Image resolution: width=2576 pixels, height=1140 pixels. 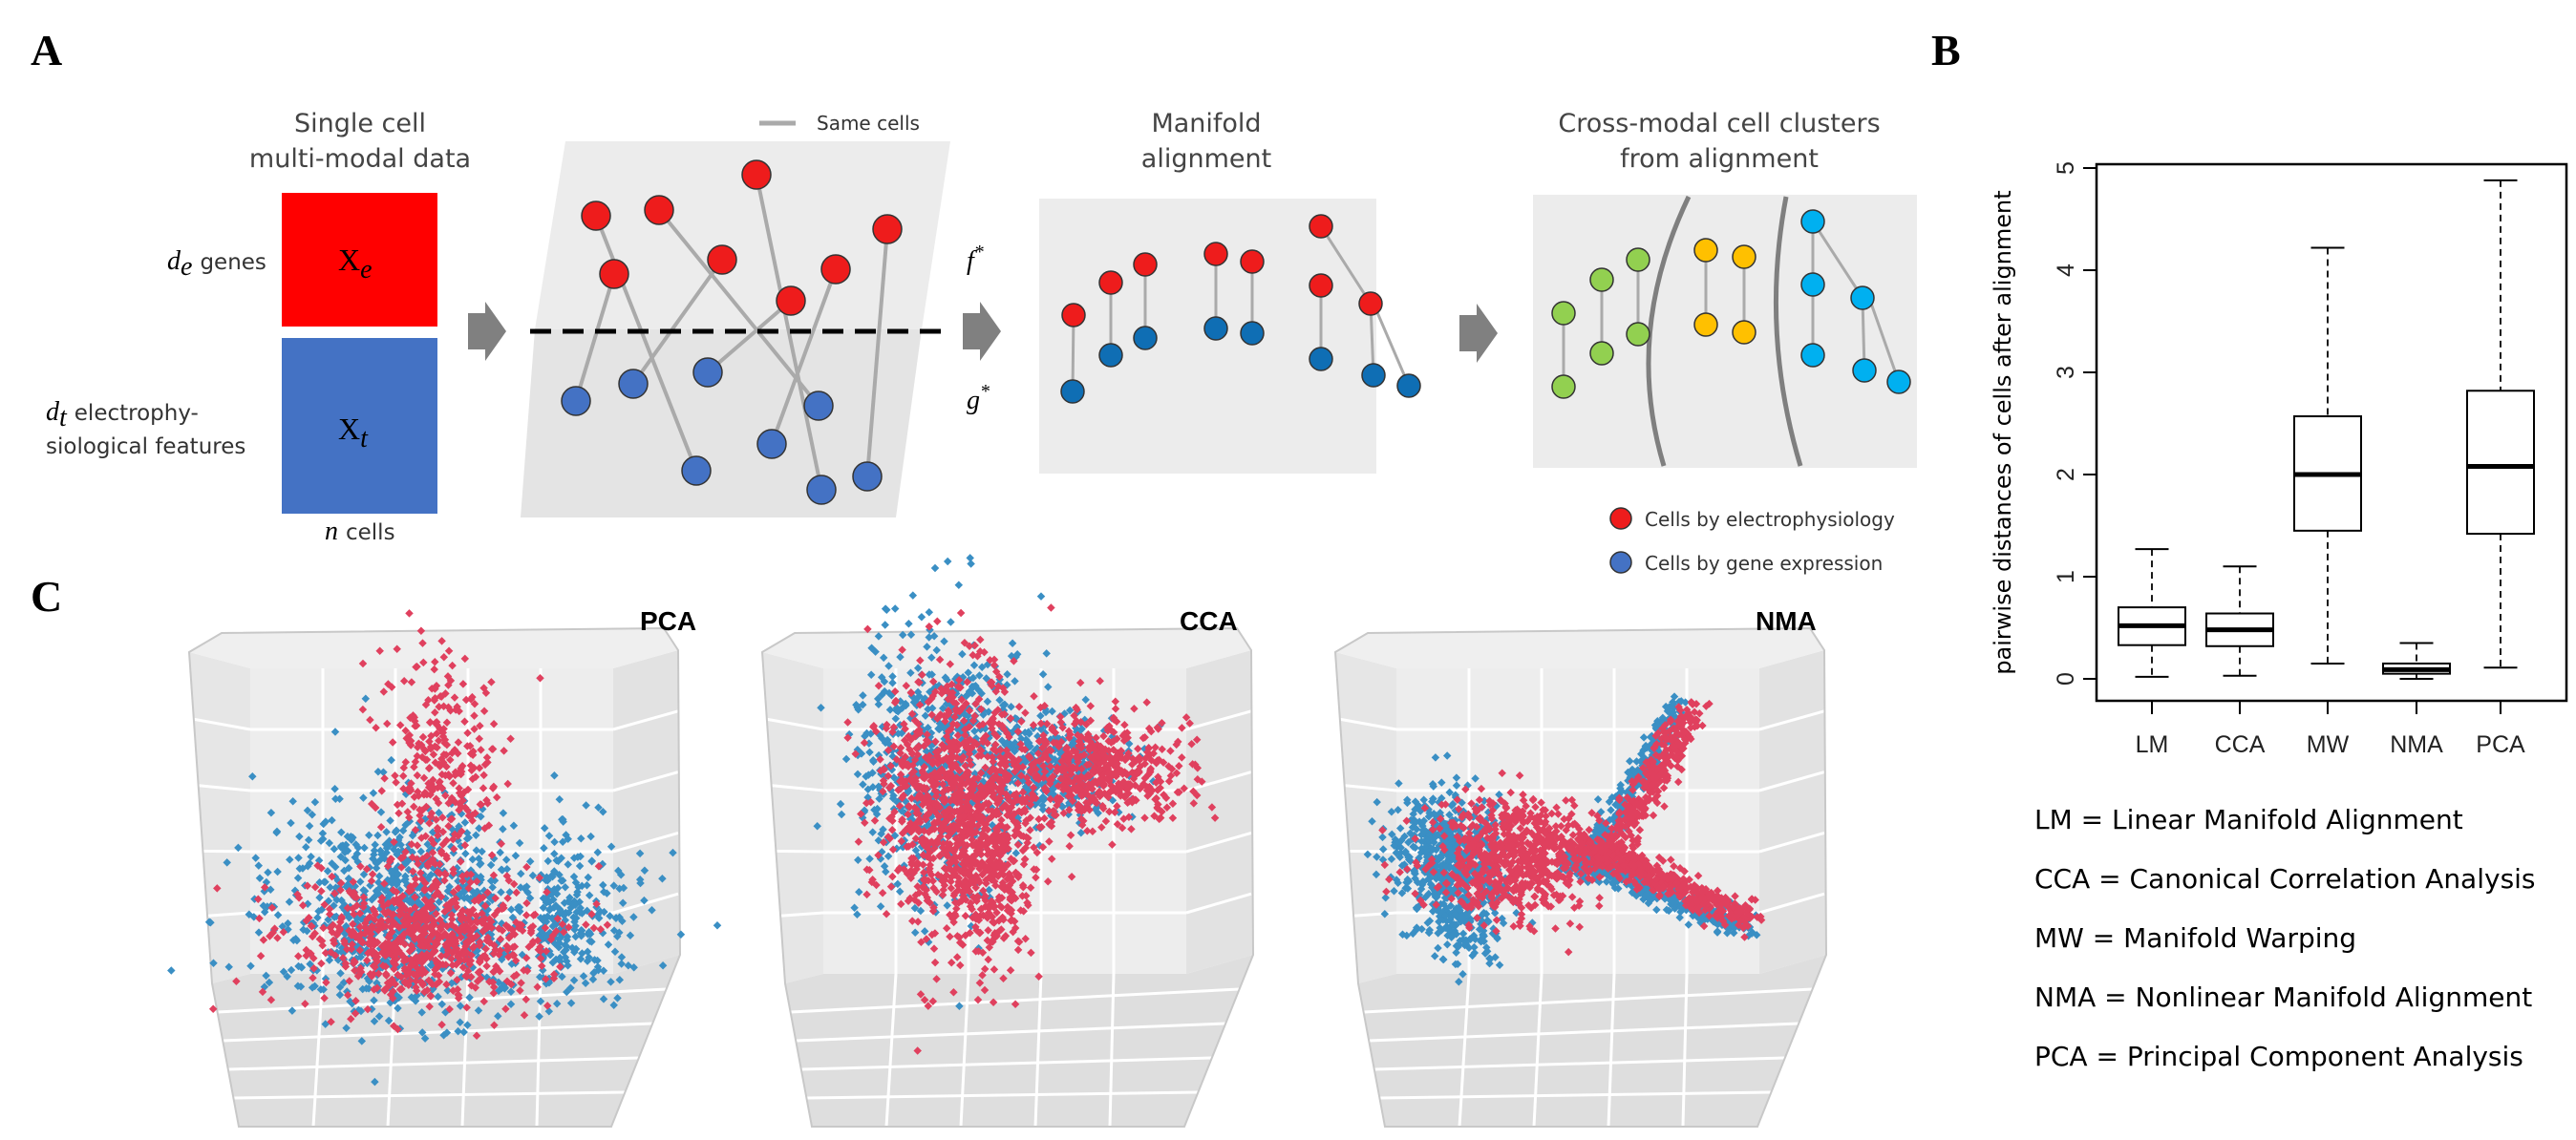 I want to click on cube-right-wall, so click(x=646, y=812).